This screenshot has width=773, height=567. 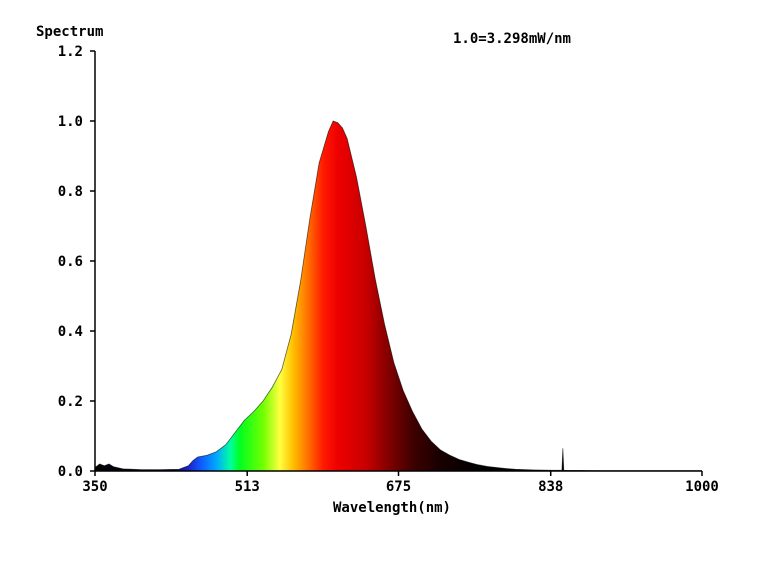 What do you see at coordinates (70, 192) in the screenshot?
I see `y-tick-label: 0.8` at bounding box center [70, 192].